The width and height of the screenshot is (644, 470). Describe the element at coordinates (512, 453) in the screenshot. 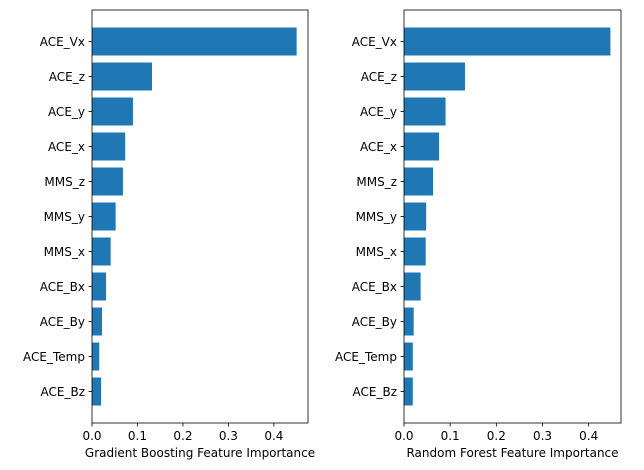

I see `x-axis-label: Random Forest Feature Importance` at that location.